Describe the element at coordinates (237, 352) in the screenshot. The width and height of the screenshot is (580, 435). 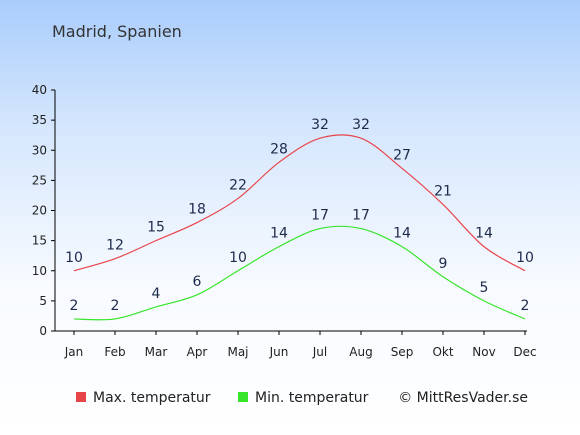
I see `x-tick-label: Maj` at that location.